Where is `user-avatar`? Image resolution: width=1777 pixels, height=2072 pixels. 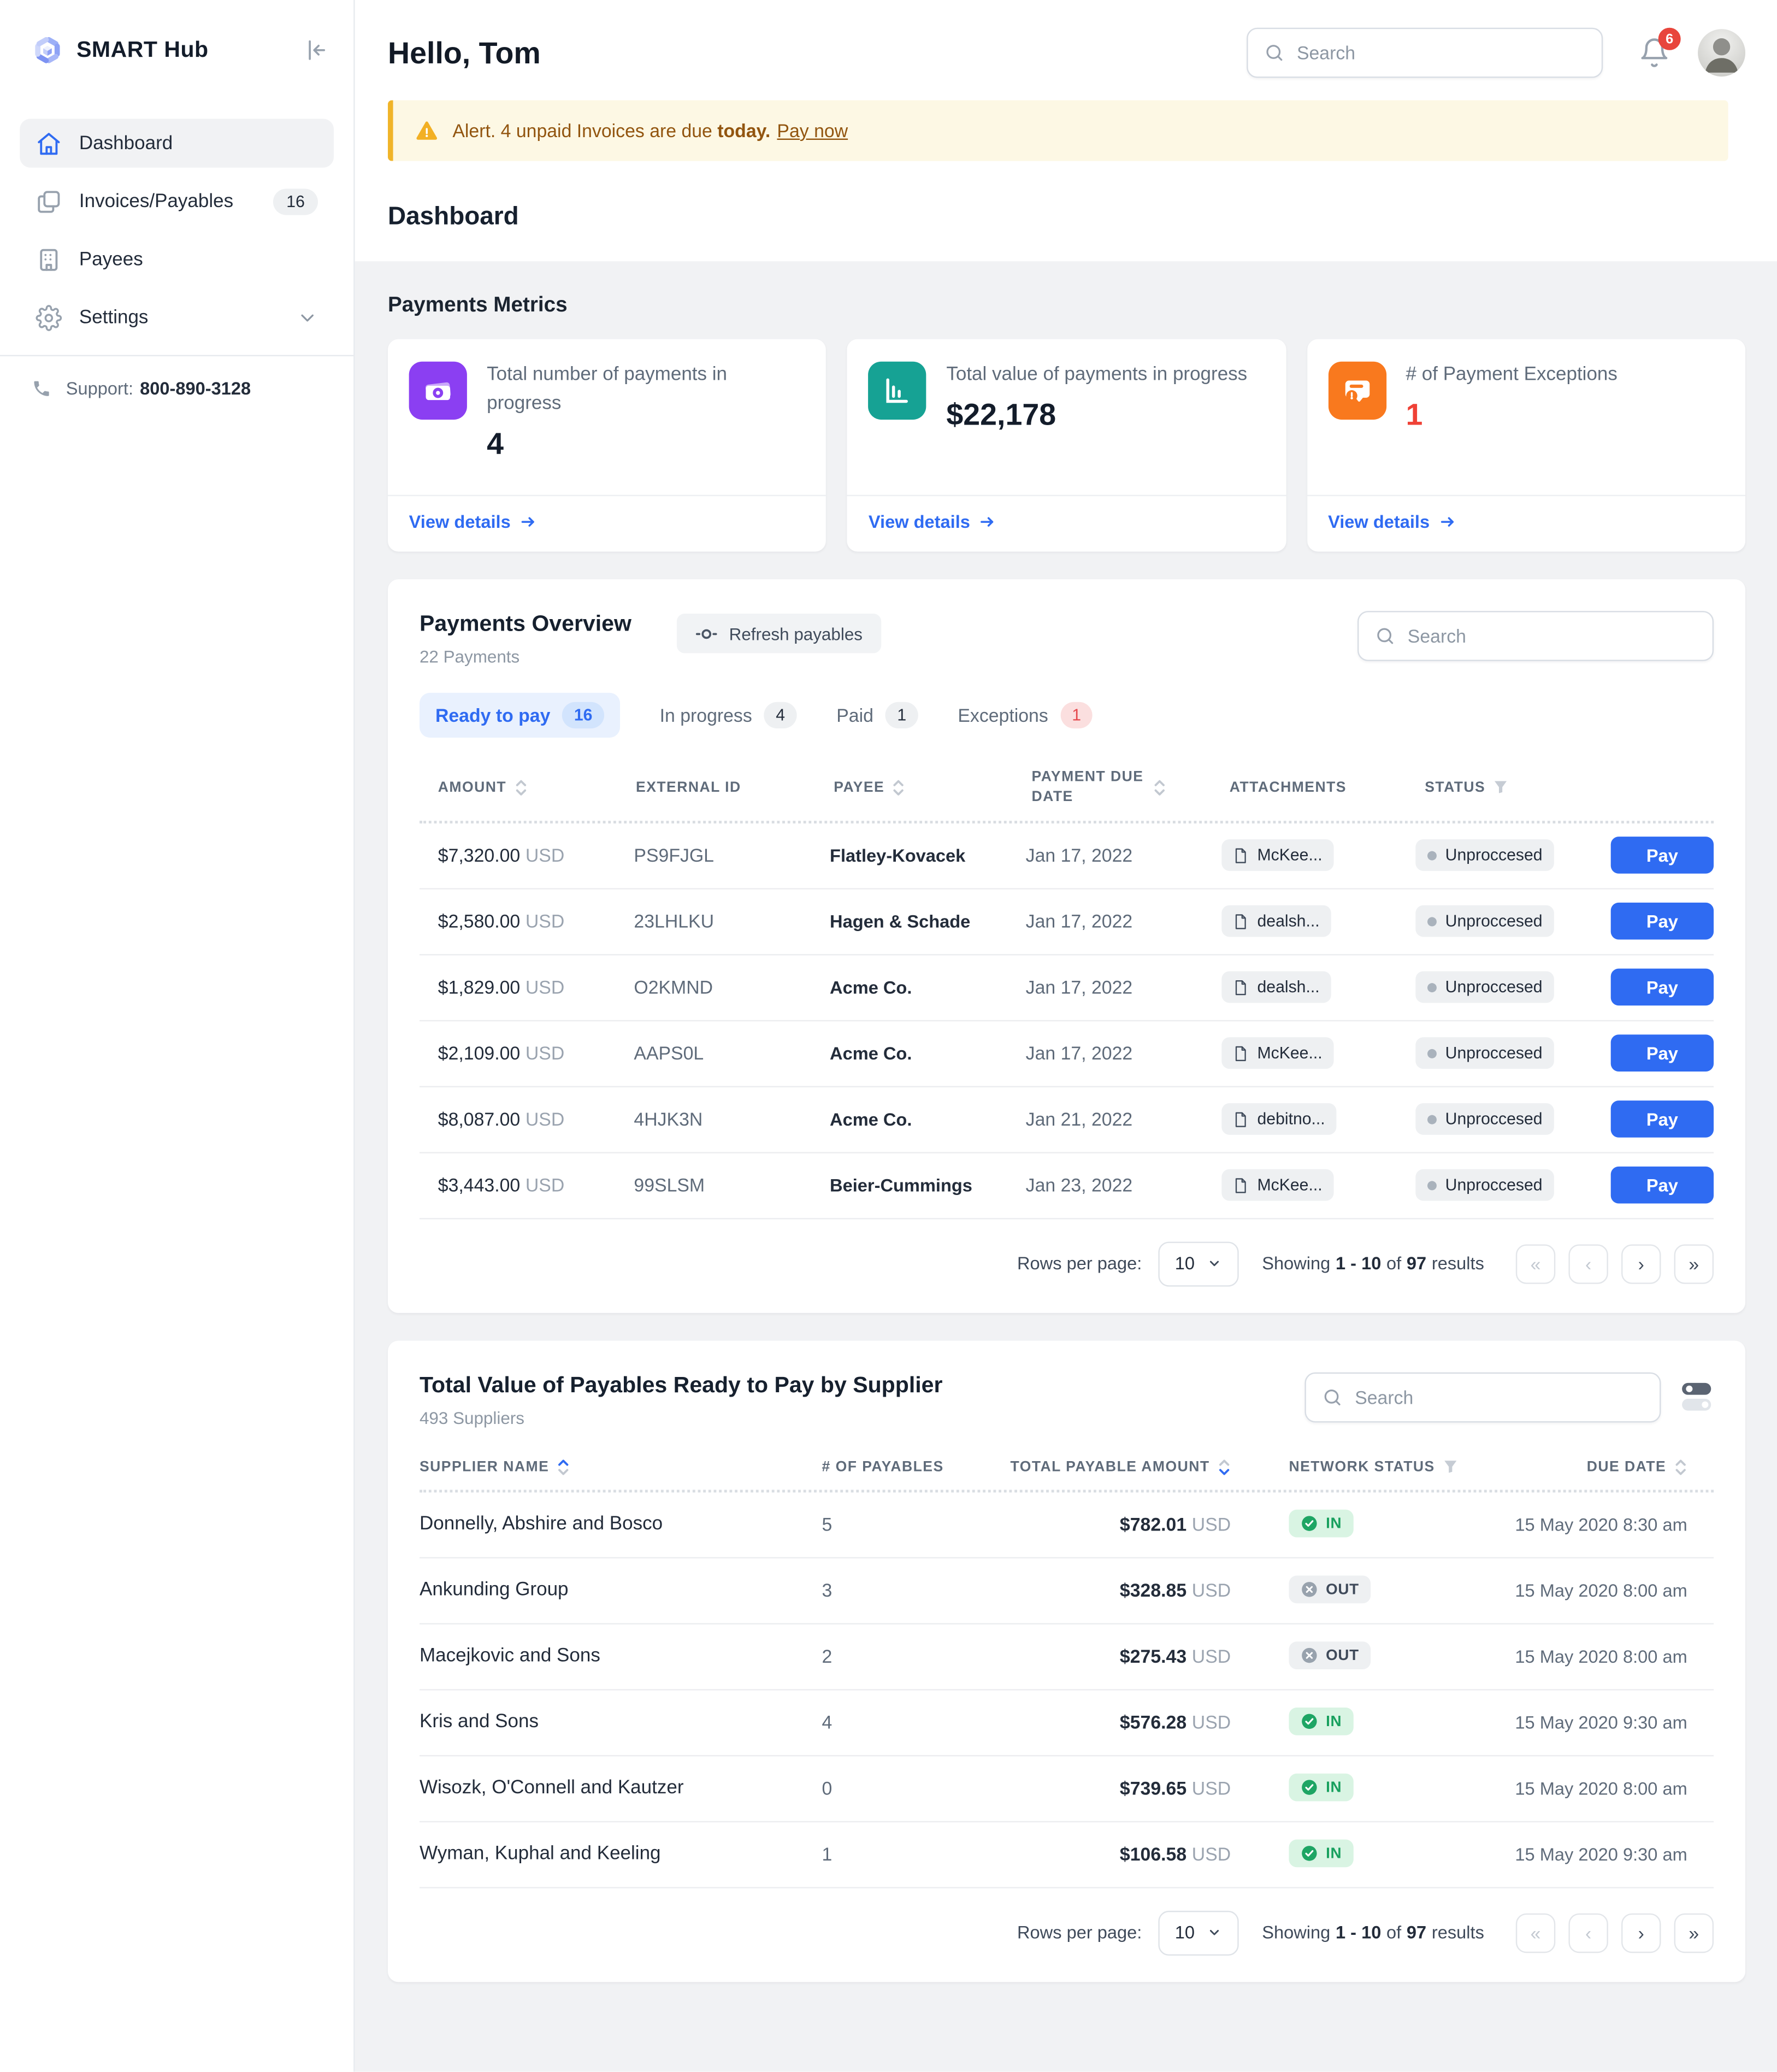
user-avatar is located at coordinates (1722, 53).